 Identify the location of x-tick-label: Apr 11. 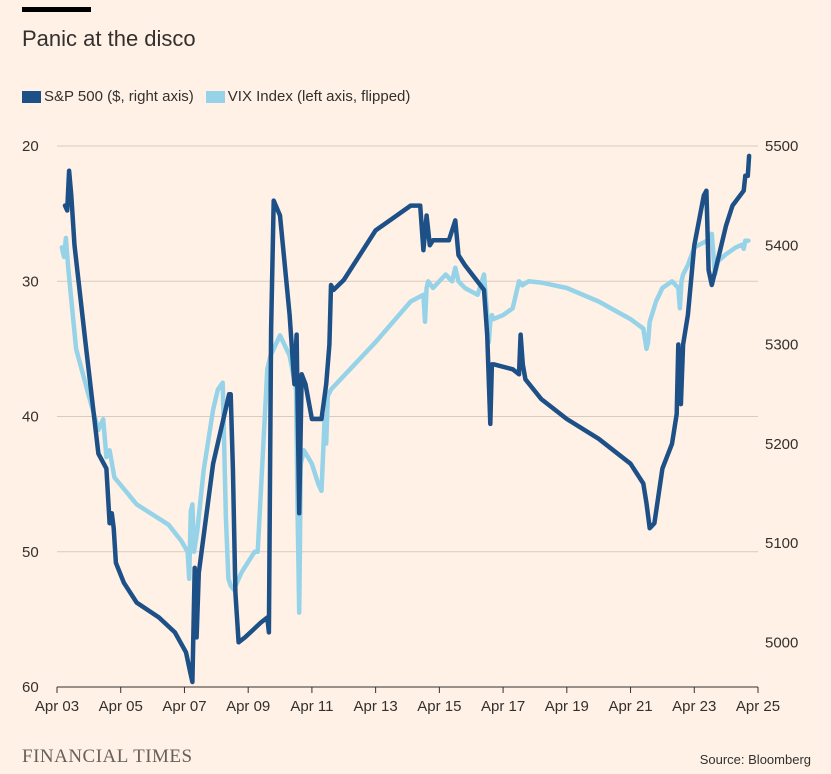
(311, 706).